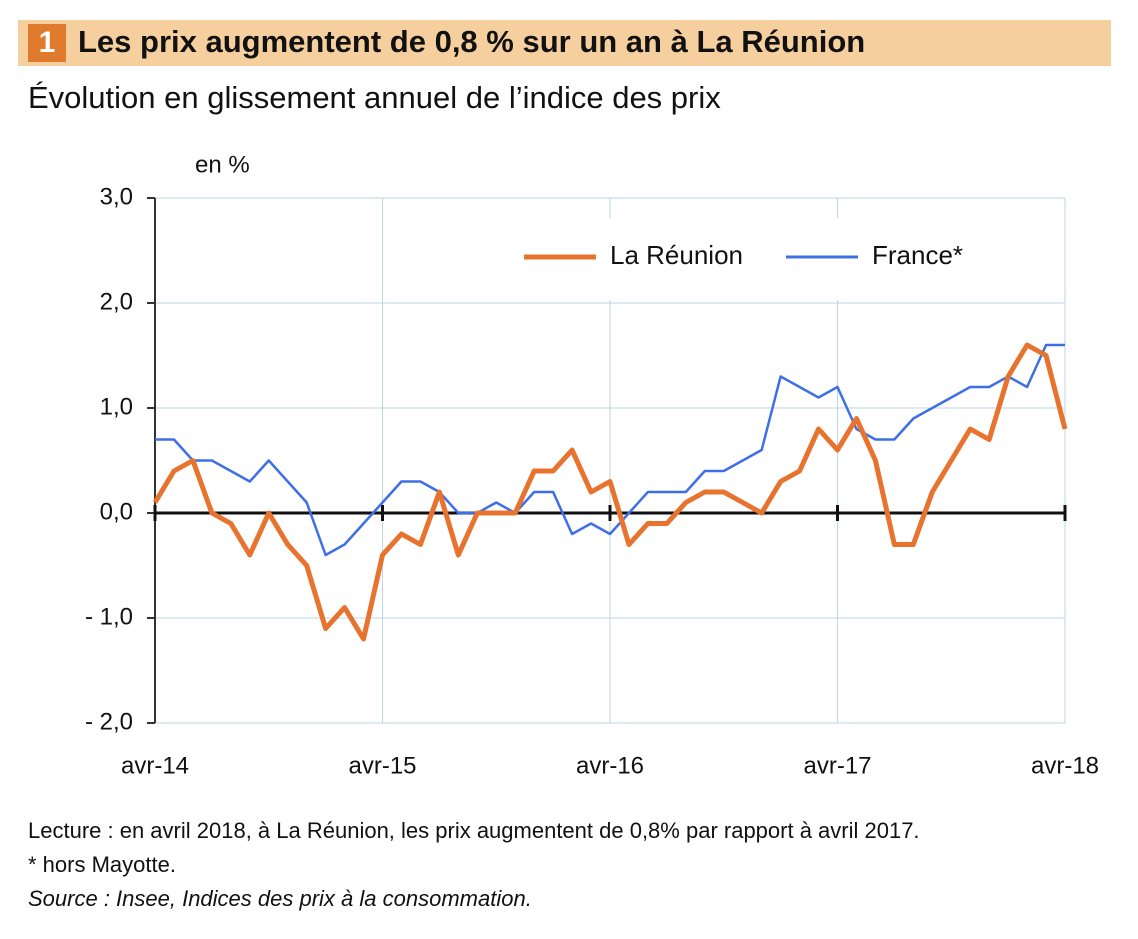  I want to click on y-tick-label: - 2,0, so click(109, 721).